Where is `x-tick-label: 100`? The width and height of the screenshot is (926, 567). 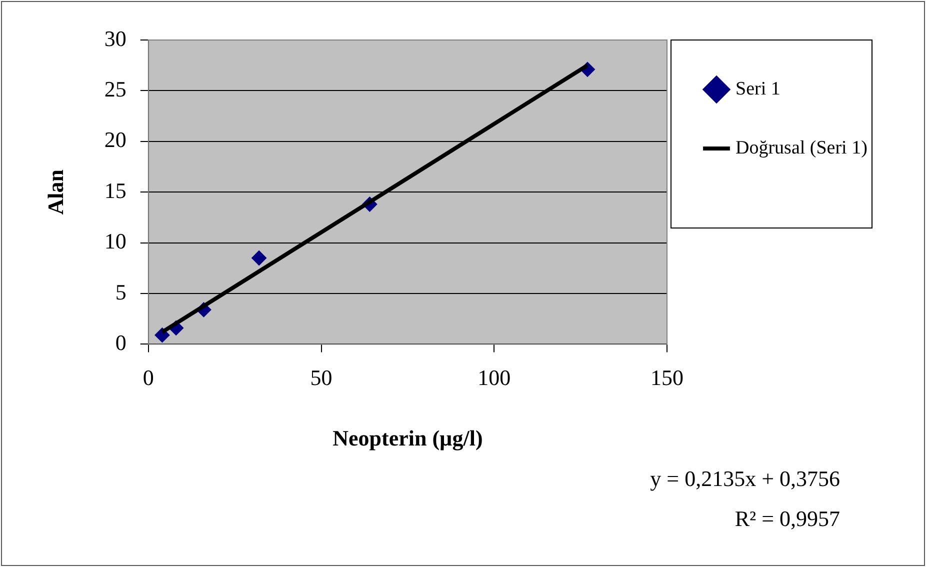
x-tick-label: 100 is located at coordinates (494, 377).